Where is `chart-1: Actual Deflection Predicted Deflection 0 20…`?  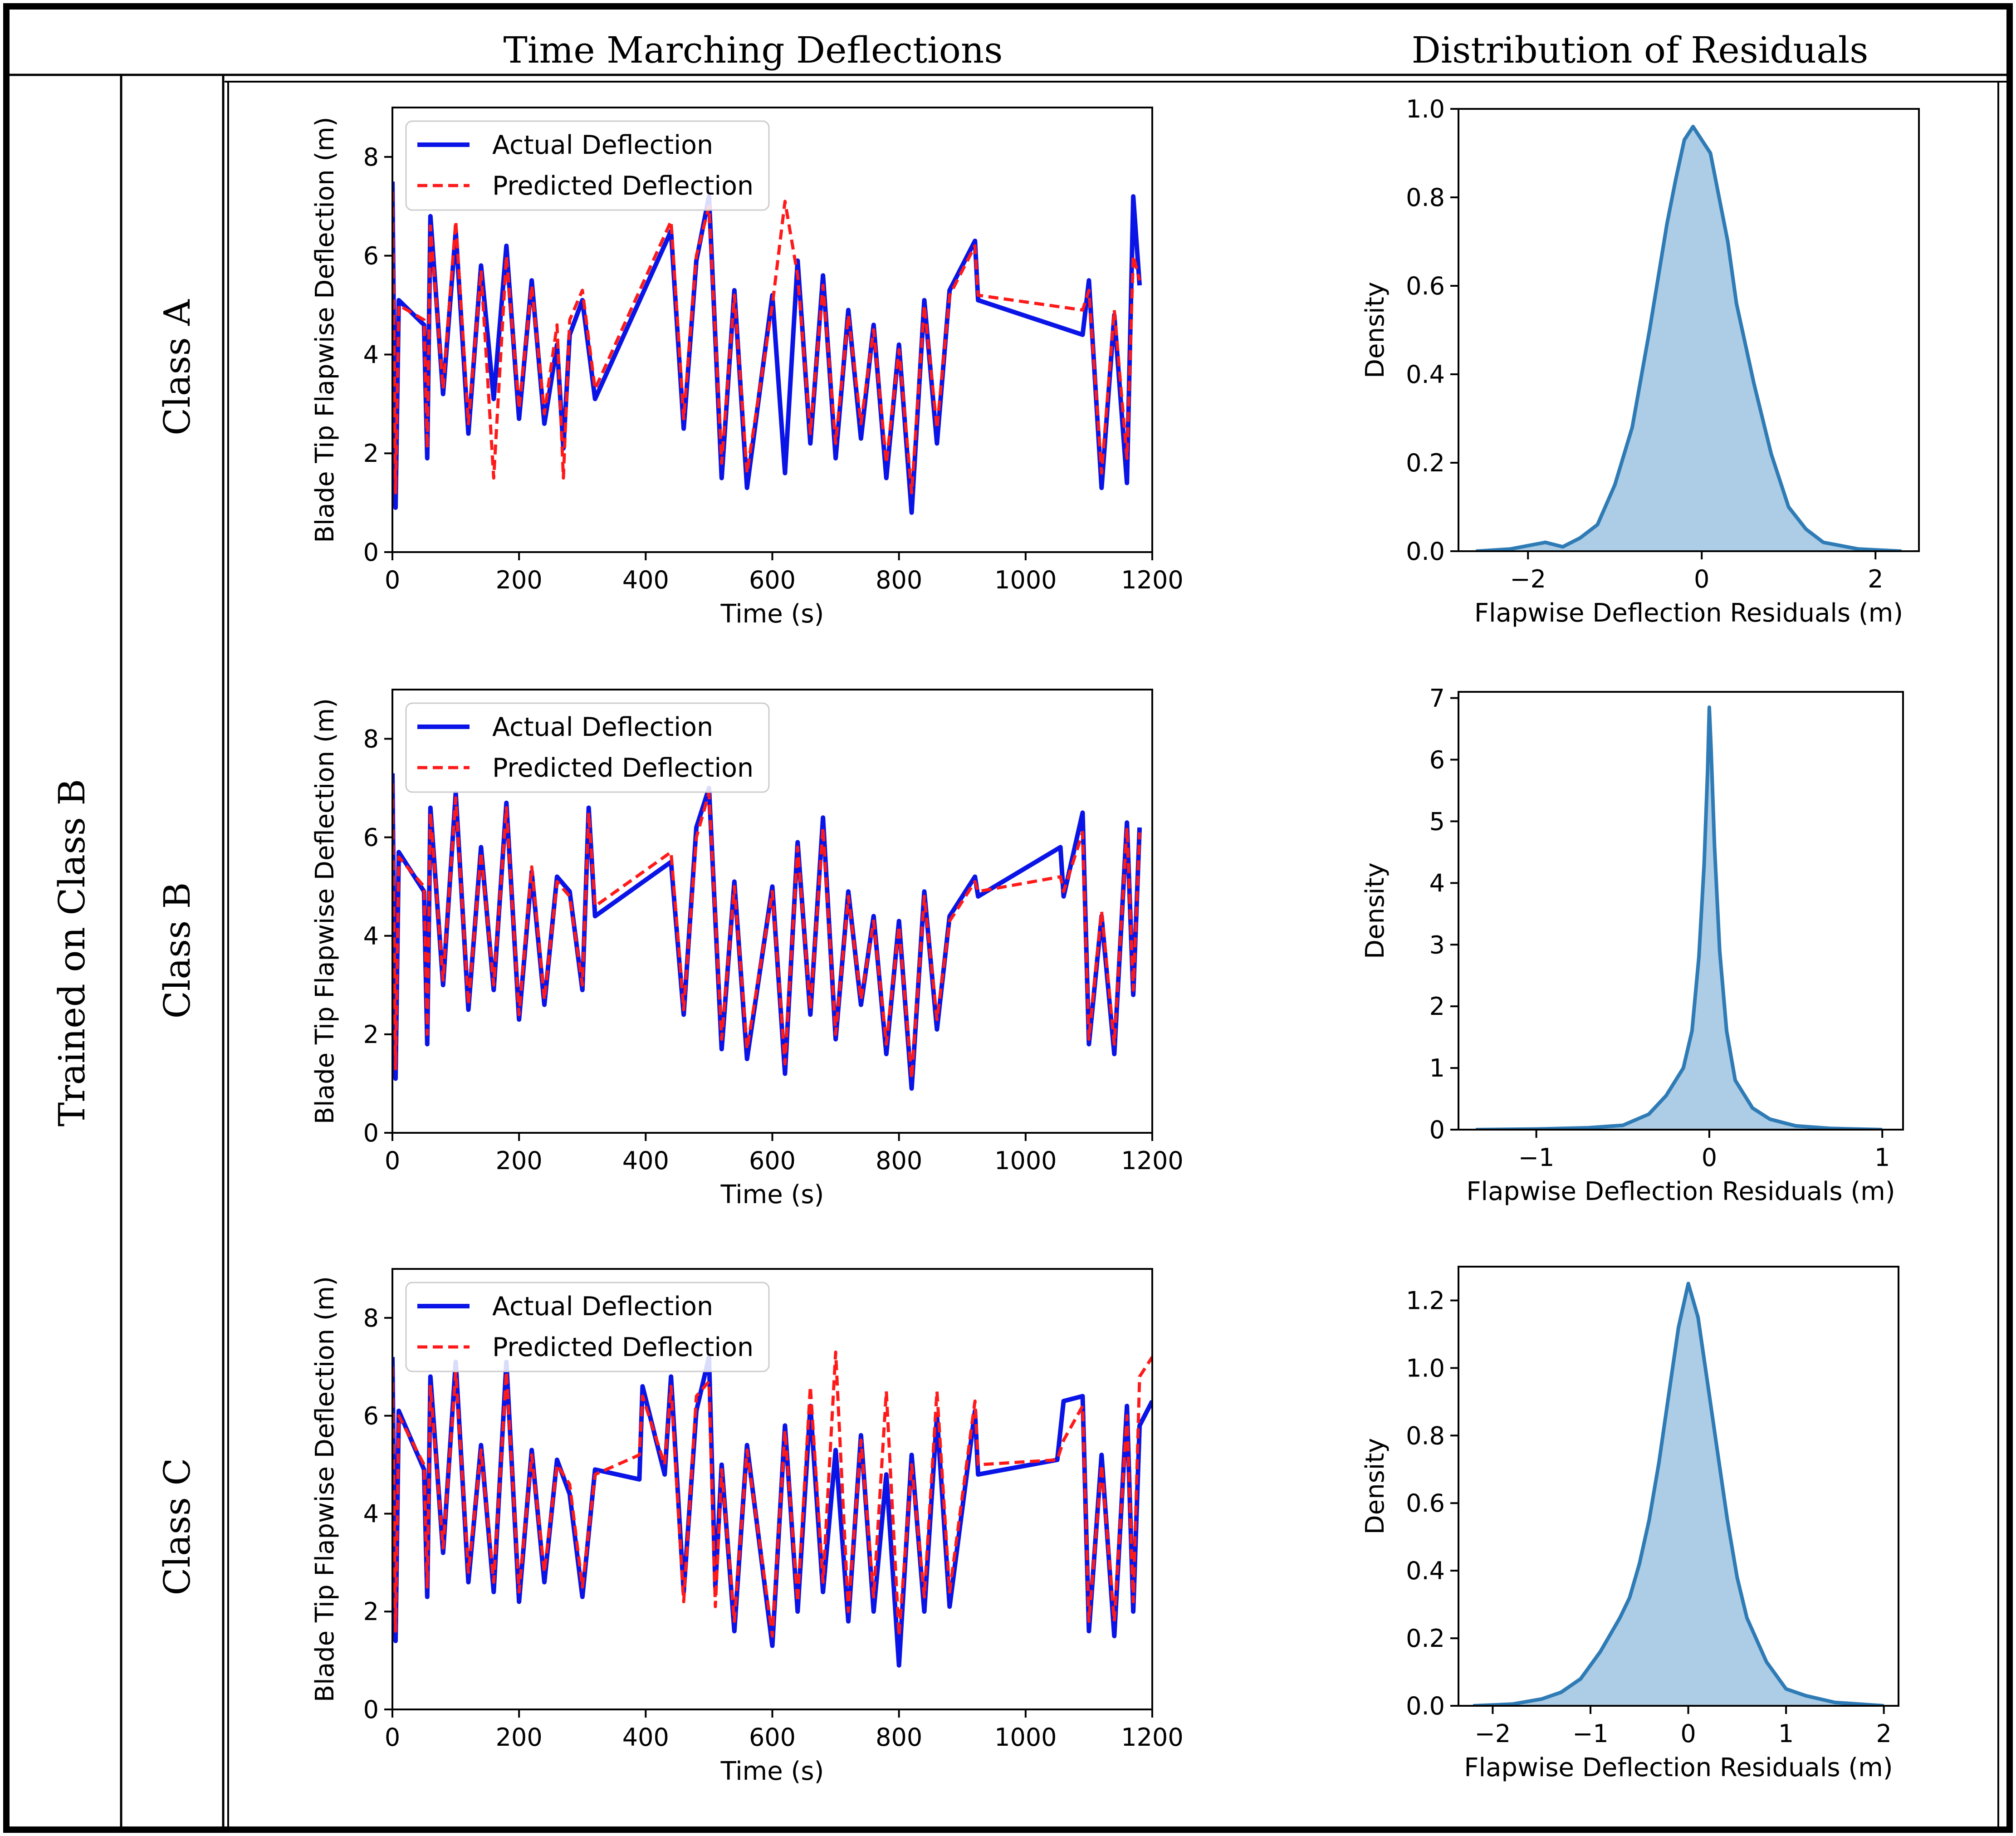
chart-1: Actual Deflection Predicted Deflection 0 20… is located at coordinates (747, 368).